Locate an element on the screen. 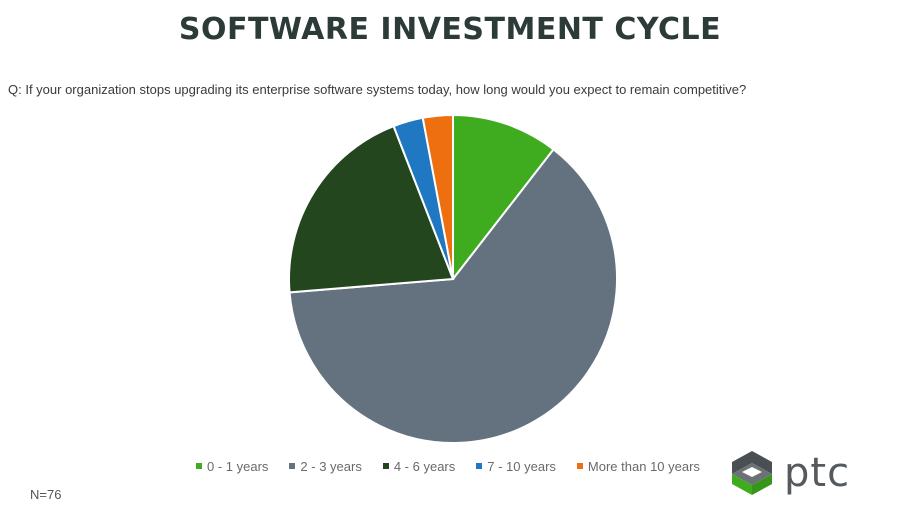  legend-label: 4 - 6 years is located at coordinates (424, 466).